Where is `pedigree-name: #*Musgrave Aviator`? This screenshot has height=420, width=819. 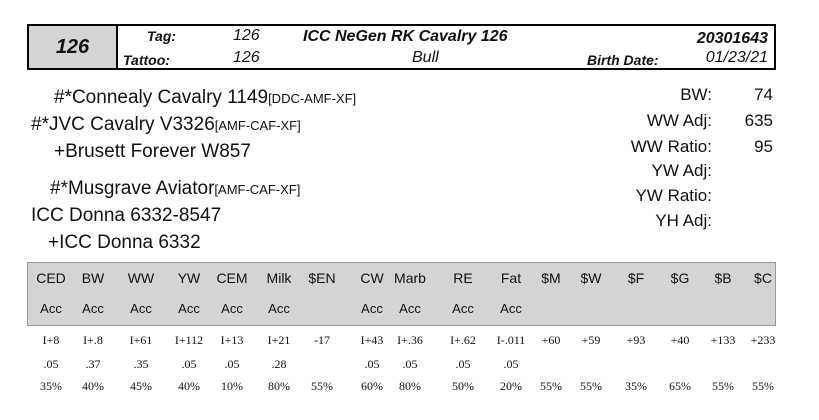
pedigree-name: #*Musgrave Aviator is located at coordinates (132, 188).